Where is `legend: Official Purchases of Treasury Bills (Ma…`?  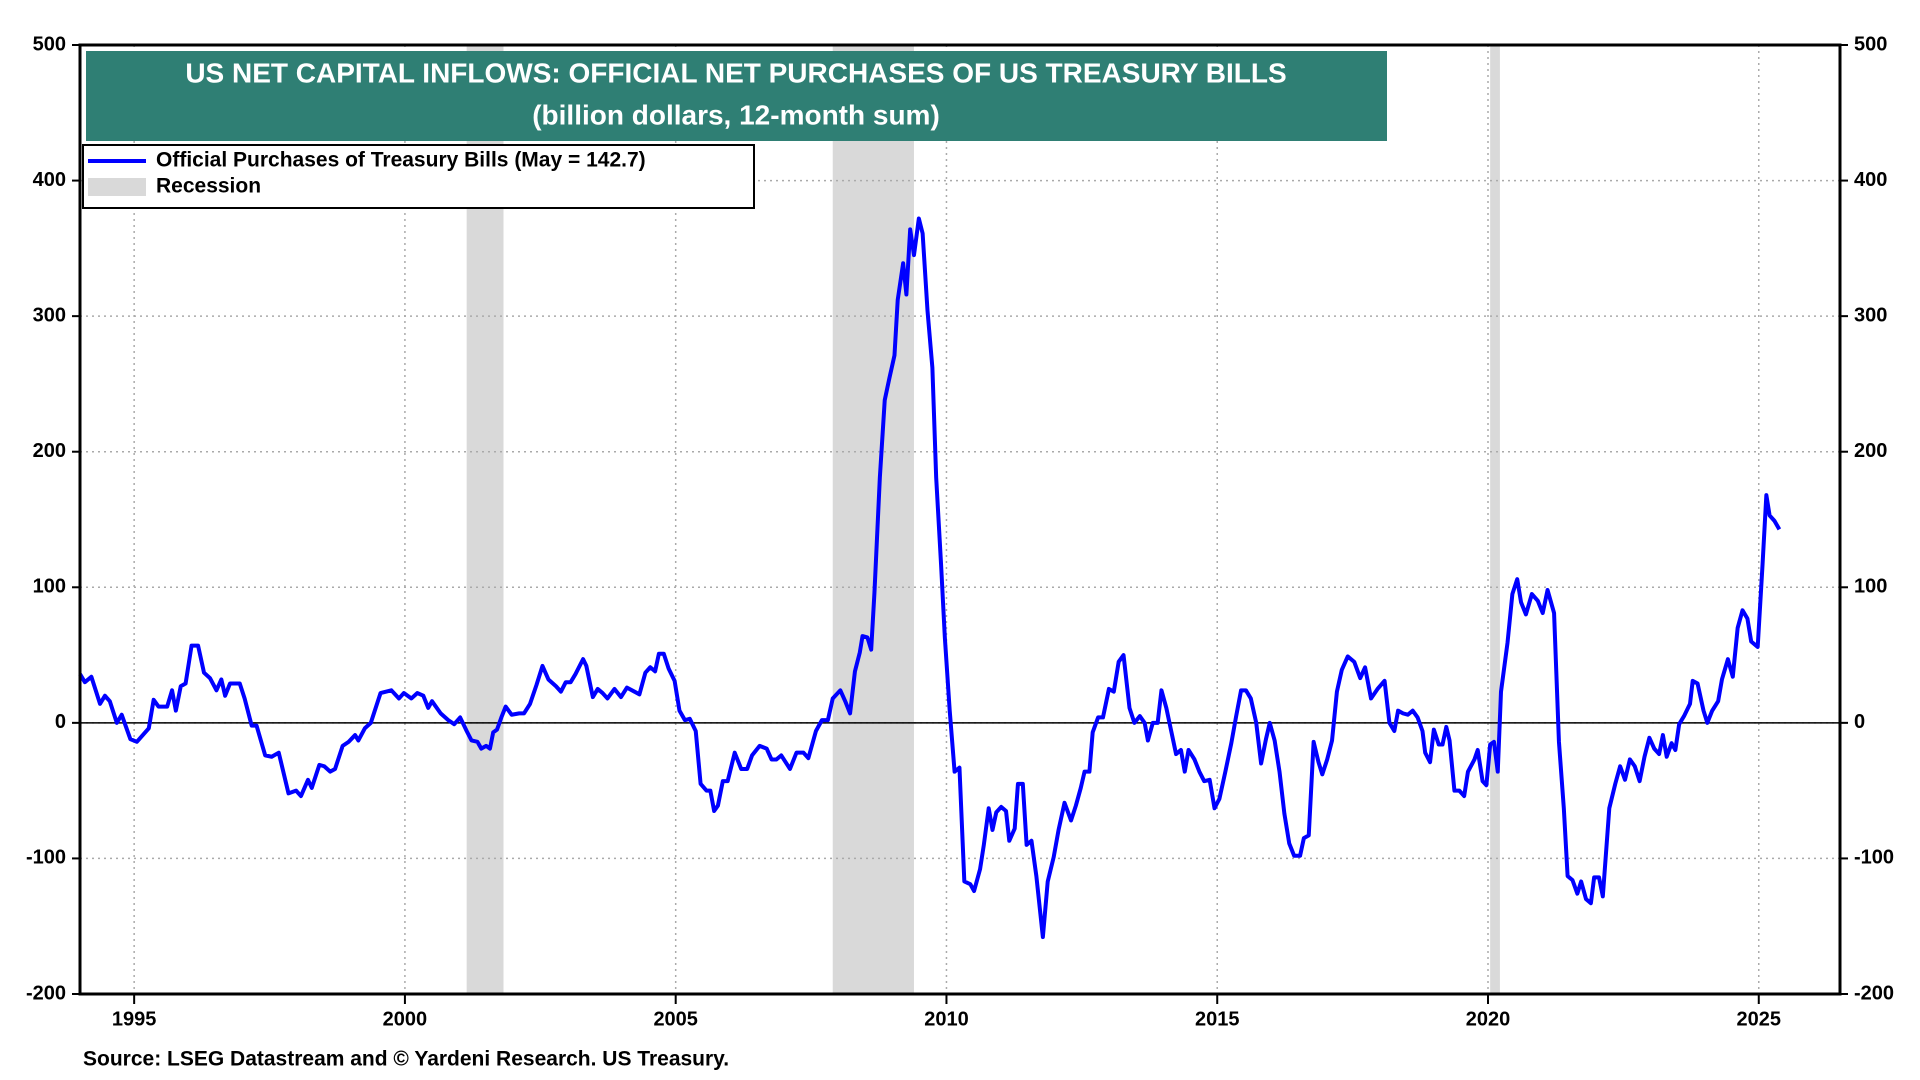 legend: Official Purchases of Treasury Bills (Ma… is located at coordinates (367, 173).